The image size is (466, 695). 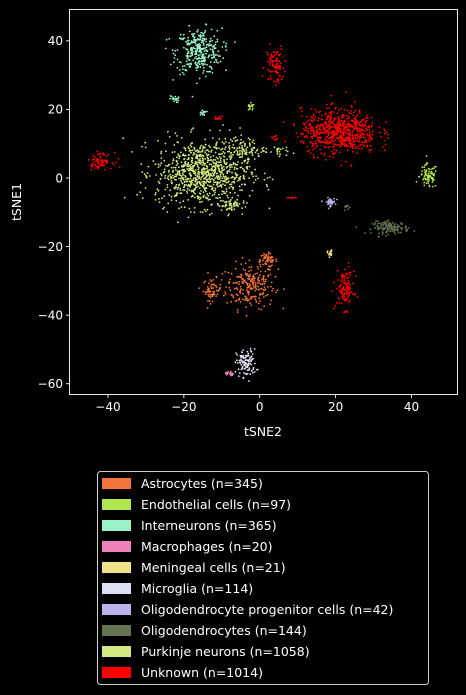 What do you see at coordinates (116, 525) in the screenshot?
I see `legend-swatch` at bounding box center [116, 525].